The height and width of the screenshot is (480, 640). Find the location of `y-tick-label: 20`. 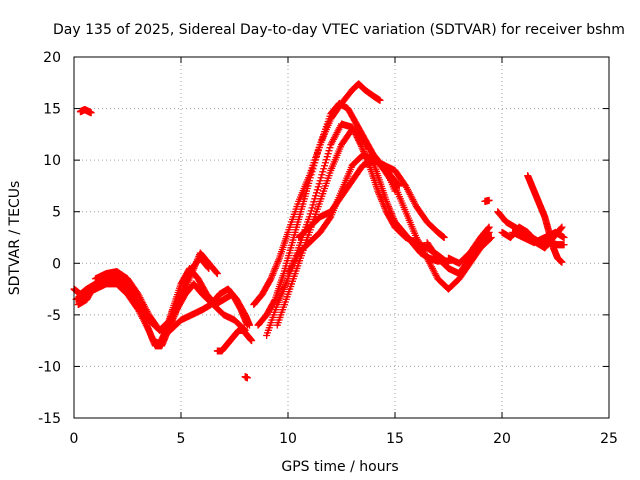

y-tick-label: 20 is located at coordinates (52, 58).